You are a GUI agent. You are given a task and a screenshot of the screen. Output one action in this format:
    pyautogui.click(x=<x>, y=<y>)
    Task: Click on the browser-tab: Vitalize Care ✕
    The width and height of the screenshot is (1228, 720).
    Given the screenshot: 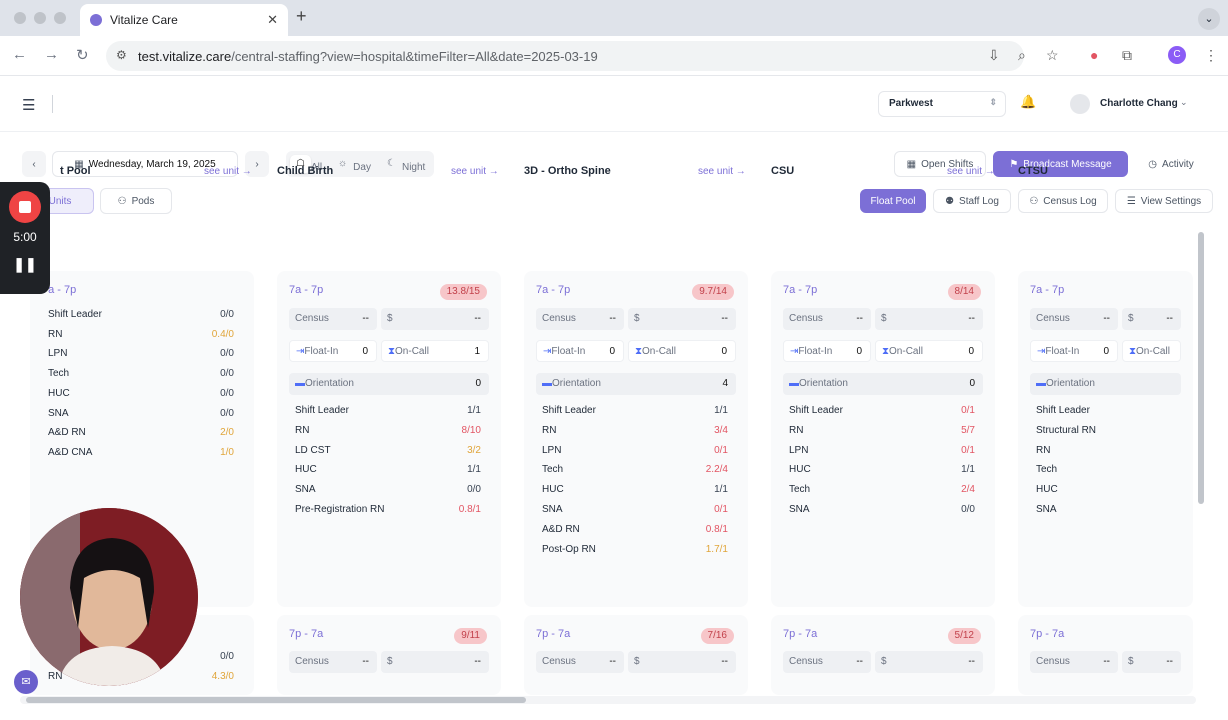 What is the action you would take?
    pyautogui.click(x=184, y=20)
    